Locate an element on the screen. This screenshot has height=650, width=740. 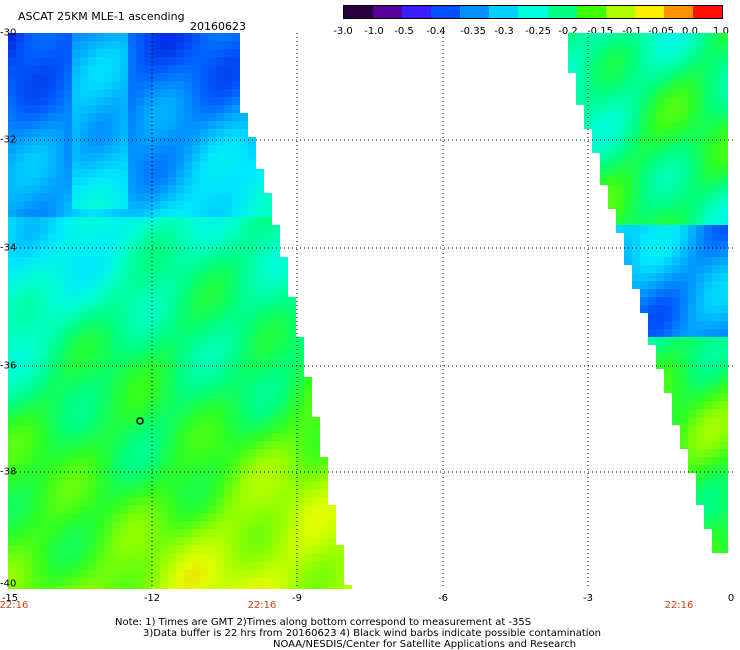
date-label: 20160623 is located at coordinates (218, 26).